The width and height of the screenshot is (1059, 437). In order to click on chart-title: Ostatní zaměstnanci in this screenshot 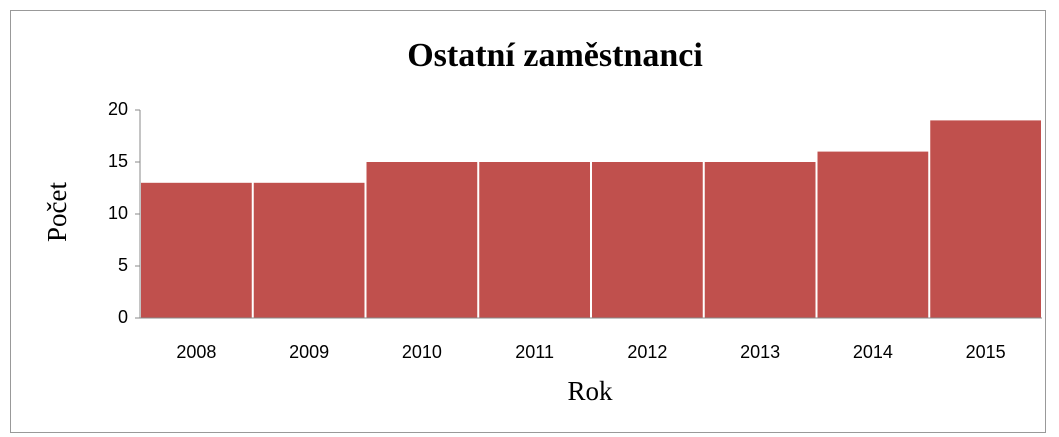, I will do `click(555, 55)`.